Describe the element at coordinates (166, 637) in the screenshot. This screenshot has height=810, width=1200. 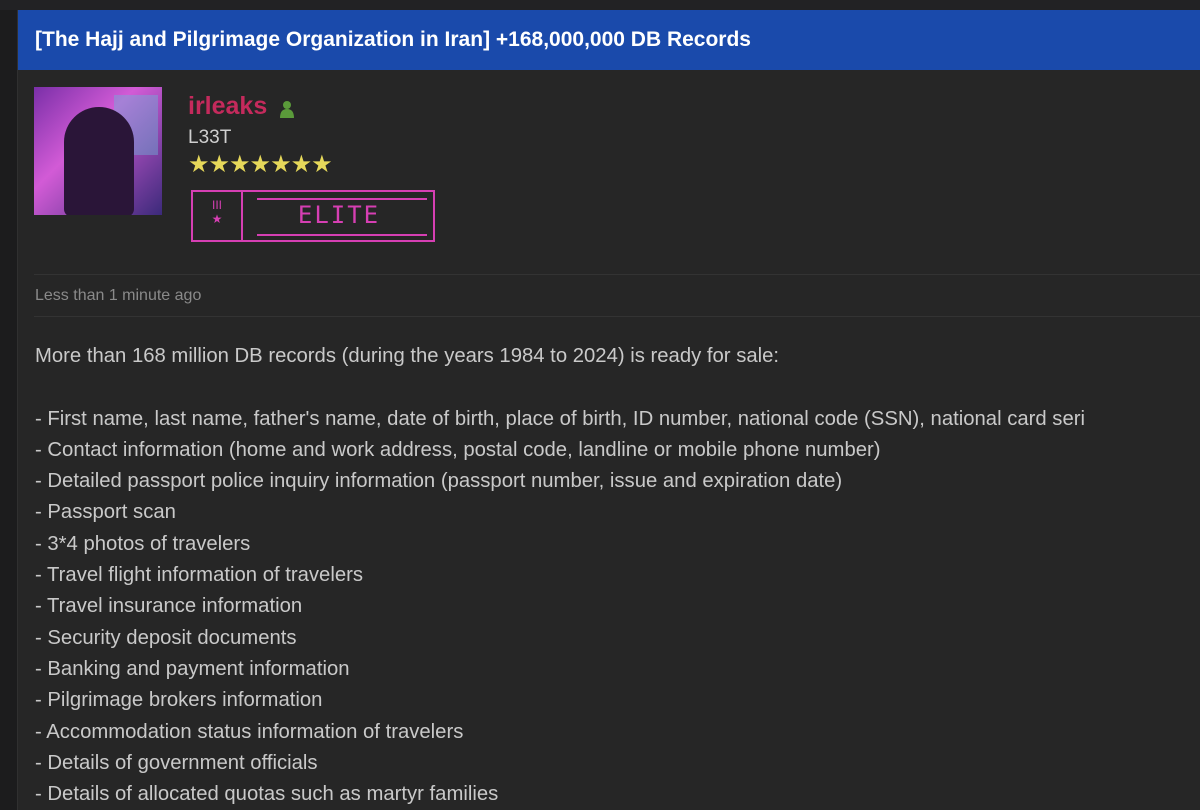
I see `list-item: - Security deposit documents` at that location.